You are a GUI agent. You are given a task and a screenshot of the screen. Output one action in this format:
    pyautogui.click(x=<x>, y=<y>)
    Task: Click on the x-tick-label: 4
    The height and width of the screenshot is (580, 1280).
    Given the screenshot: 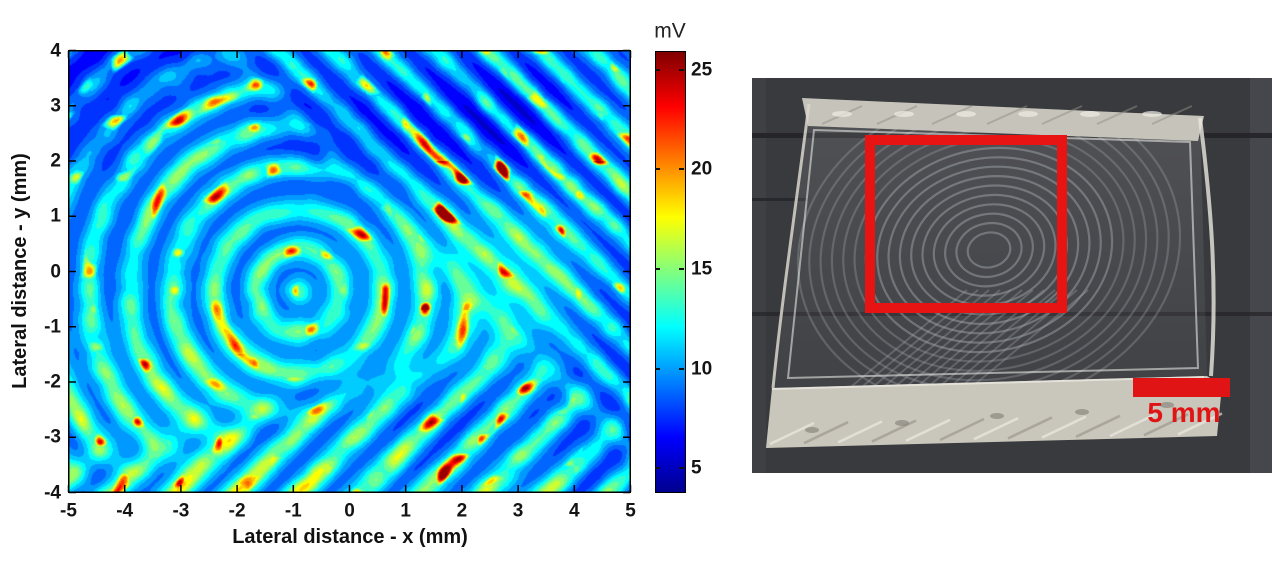 What is the action you would take?
    pyautogui.click(x=574, y=511)
    